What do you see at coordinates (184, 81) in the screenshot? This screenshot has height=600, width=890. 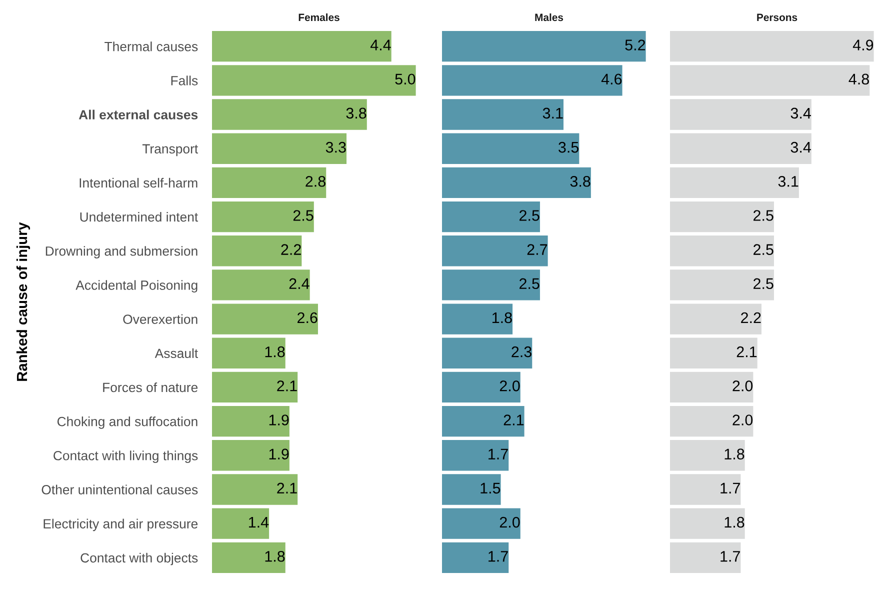 I see `y-tick-label: Falls` at bounding box center [184, 81].